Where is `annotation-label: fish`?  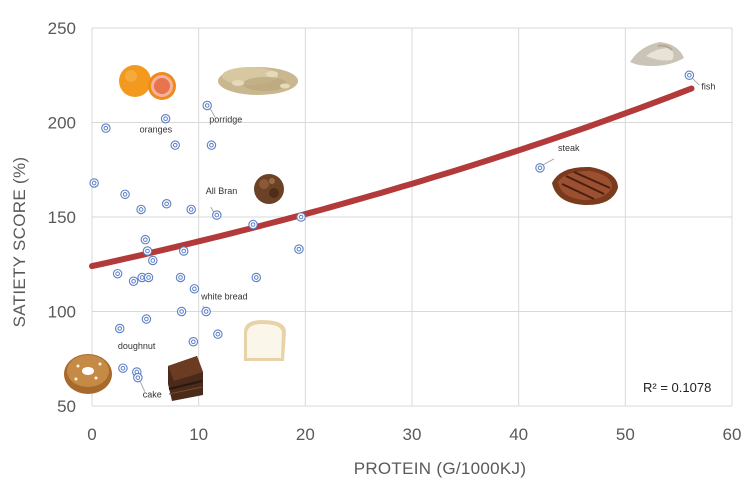 annotation-label: fish is located at coordinates (708, 86).